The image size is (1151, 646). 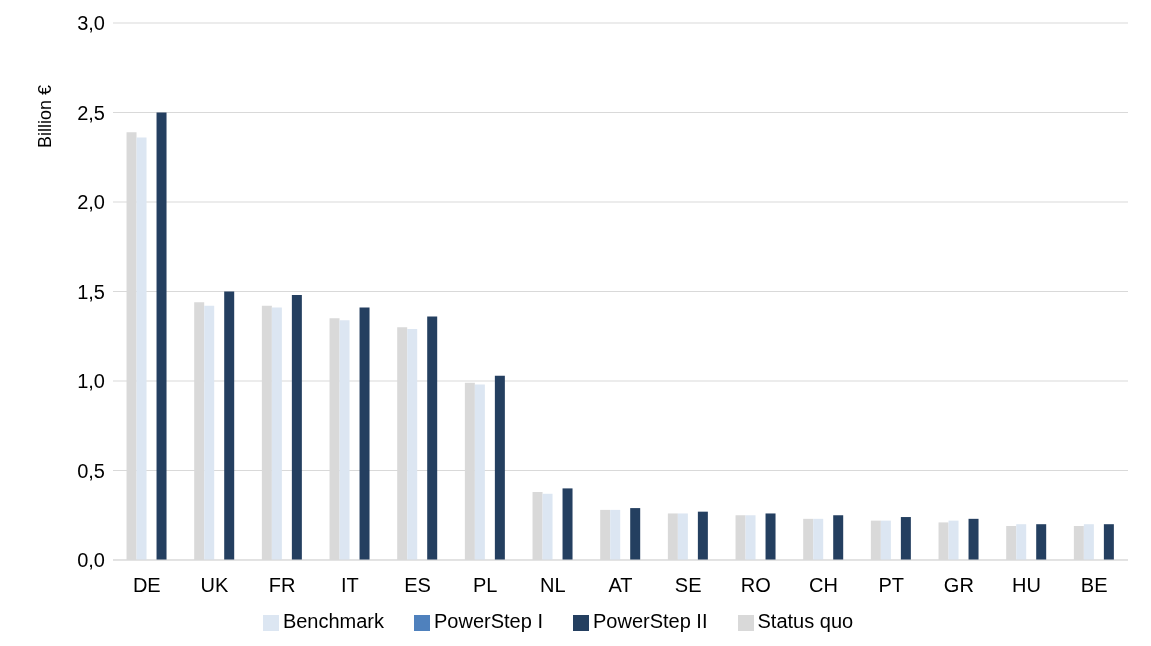 What do you see at coordinates (1094, 585) in the screenshot?
I see `x-tick-label: BE` at bounding box center [1094, 585].